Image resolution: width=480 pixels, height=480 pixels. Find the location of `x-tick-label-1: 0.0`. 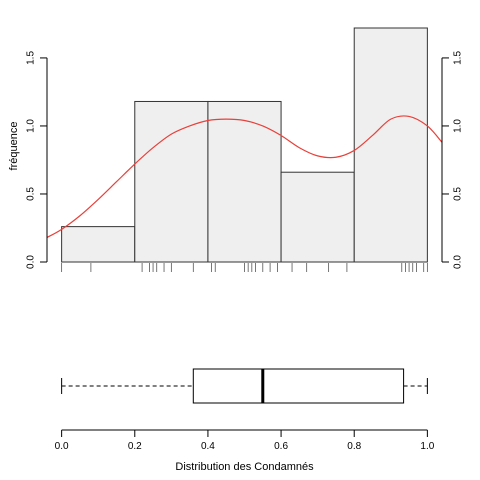

x-tick-label-1: 0.0 is located at coordinates (62, 446).